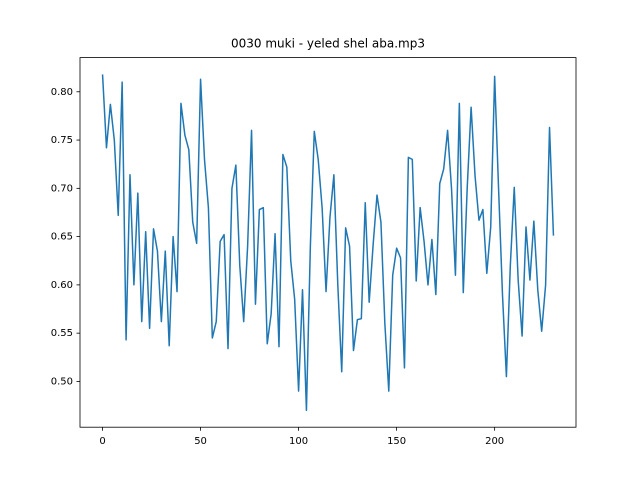 The height and width of the screenshot is (480, 640). What do you see at coordinates (62, 333) in the screenshot?
I see `y-tick-label: 0.55` at bounding box center [62, 333].